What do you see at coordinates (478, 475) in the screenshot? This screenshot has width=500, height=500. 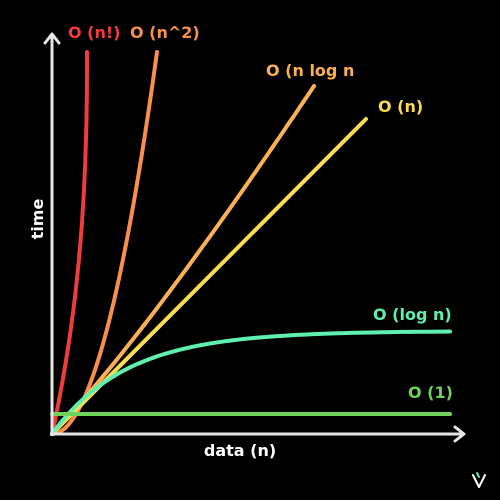 I see `v-logo-accent` at bounding box center [478, 475].